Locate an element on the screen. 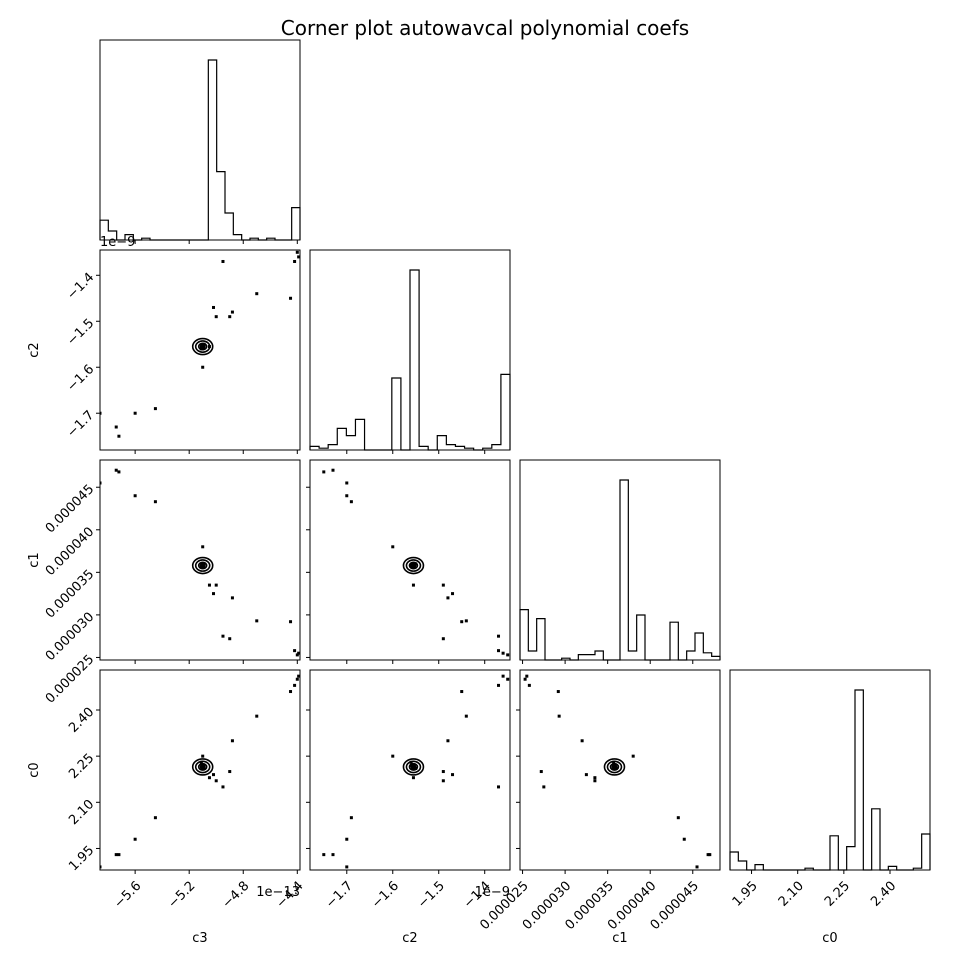 The image size is (970, 970). panel-c0-vs-c3: −5.6 −5.2 −4.8 −4.41.952.102.252.40 is located at coordinates (186, 790).